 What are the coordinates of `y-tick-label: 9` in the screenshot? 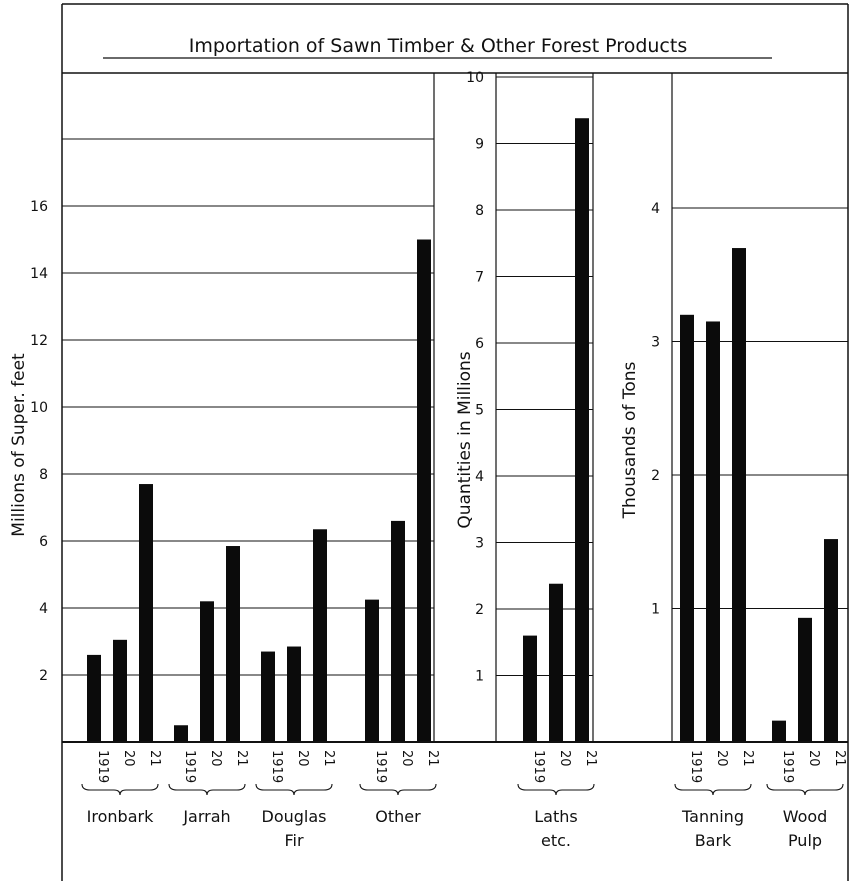 It's located at (479, 145).